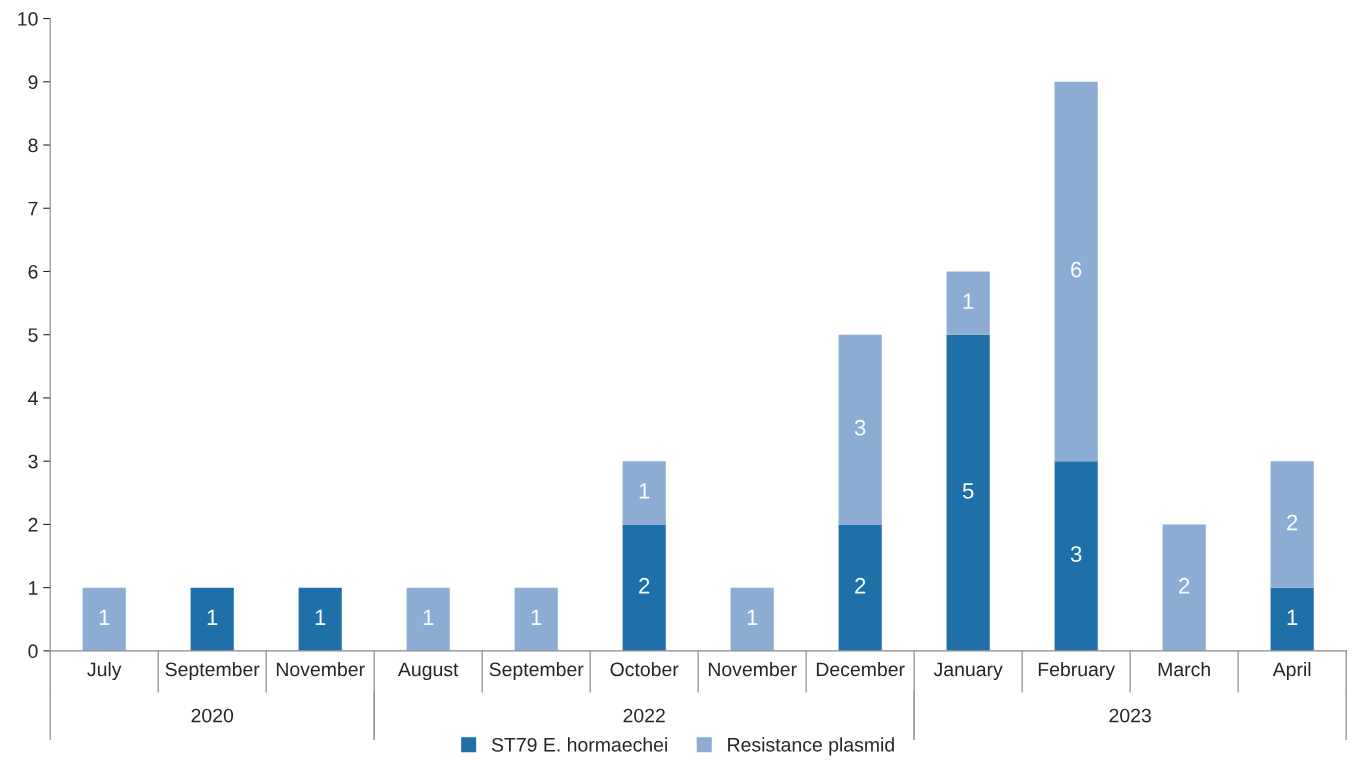 Image resolution: width=1357 pixels, height=773 pixels. Describe the element at coordinates (1076, 269) in the screenshot. I see `data-label: 6` at that location.